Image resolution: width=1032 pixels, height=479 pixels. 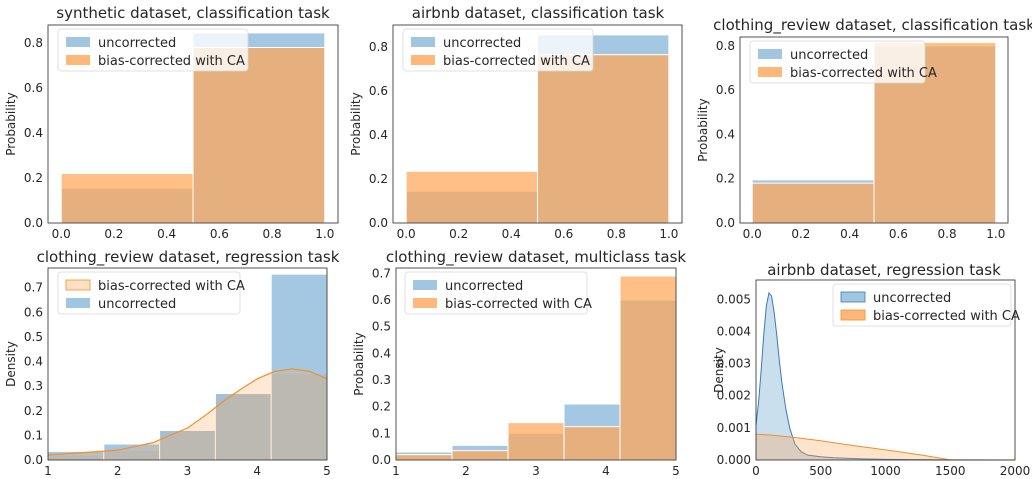 What do you see at coordinates (33, 337) in the screenshot?
I see `y-tick-label: 0.5` at bounding box center [33, 337].